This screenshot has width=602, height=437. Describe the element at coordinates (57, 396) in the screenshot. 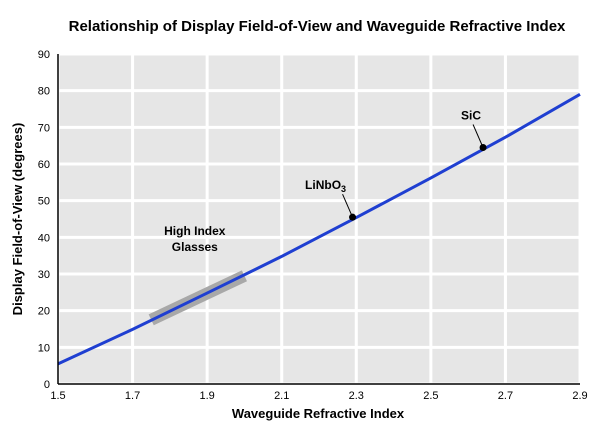

I see `x-tick-label: 1.5` at that location.